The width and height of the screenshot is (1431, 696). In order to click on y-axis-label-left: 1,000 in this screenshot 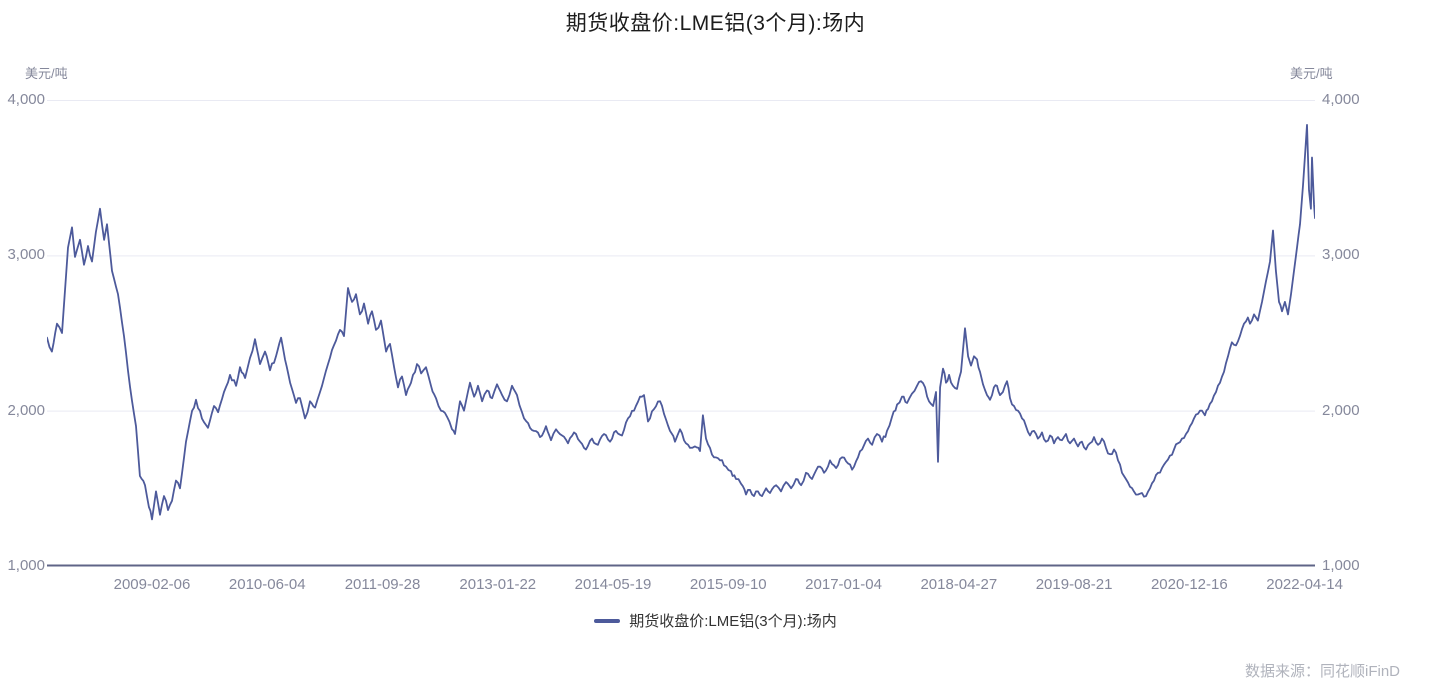, I will do `click(26, 565)`.